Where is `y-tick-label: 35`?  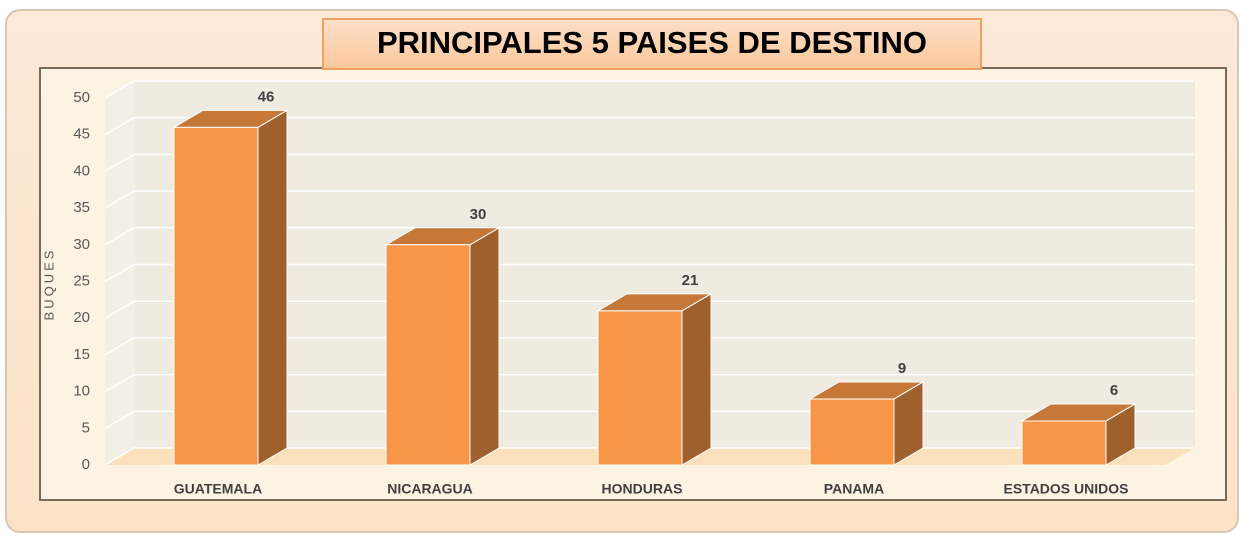
y-tick-label: 35 is located at coordinates (81, 207).